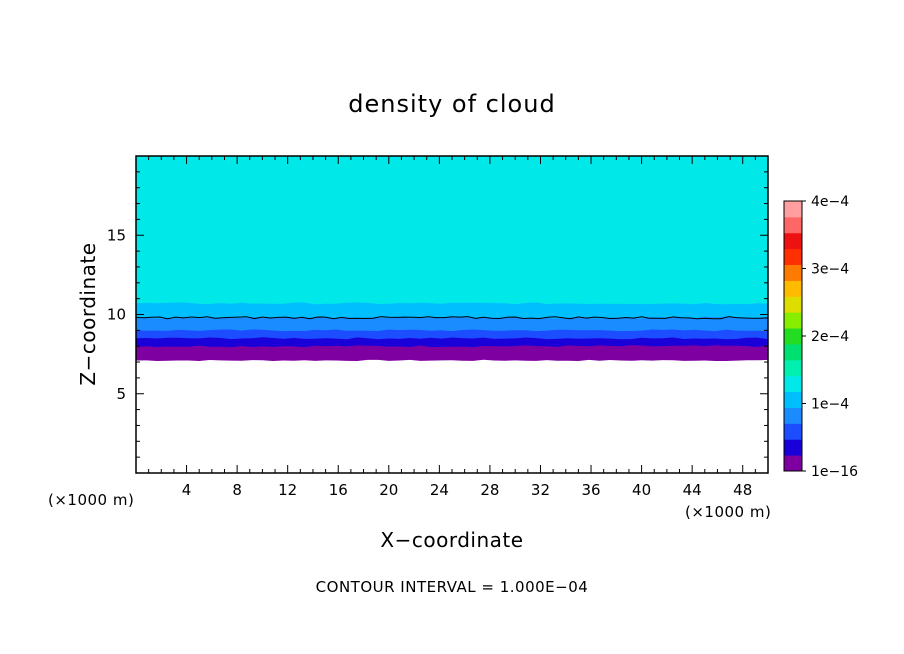 Image resolution: width=904 pixels, height=654 pixels. Describe the element at coordinates (116, 315) in the screenshot. I see `y-tick-label: 10` at that location.